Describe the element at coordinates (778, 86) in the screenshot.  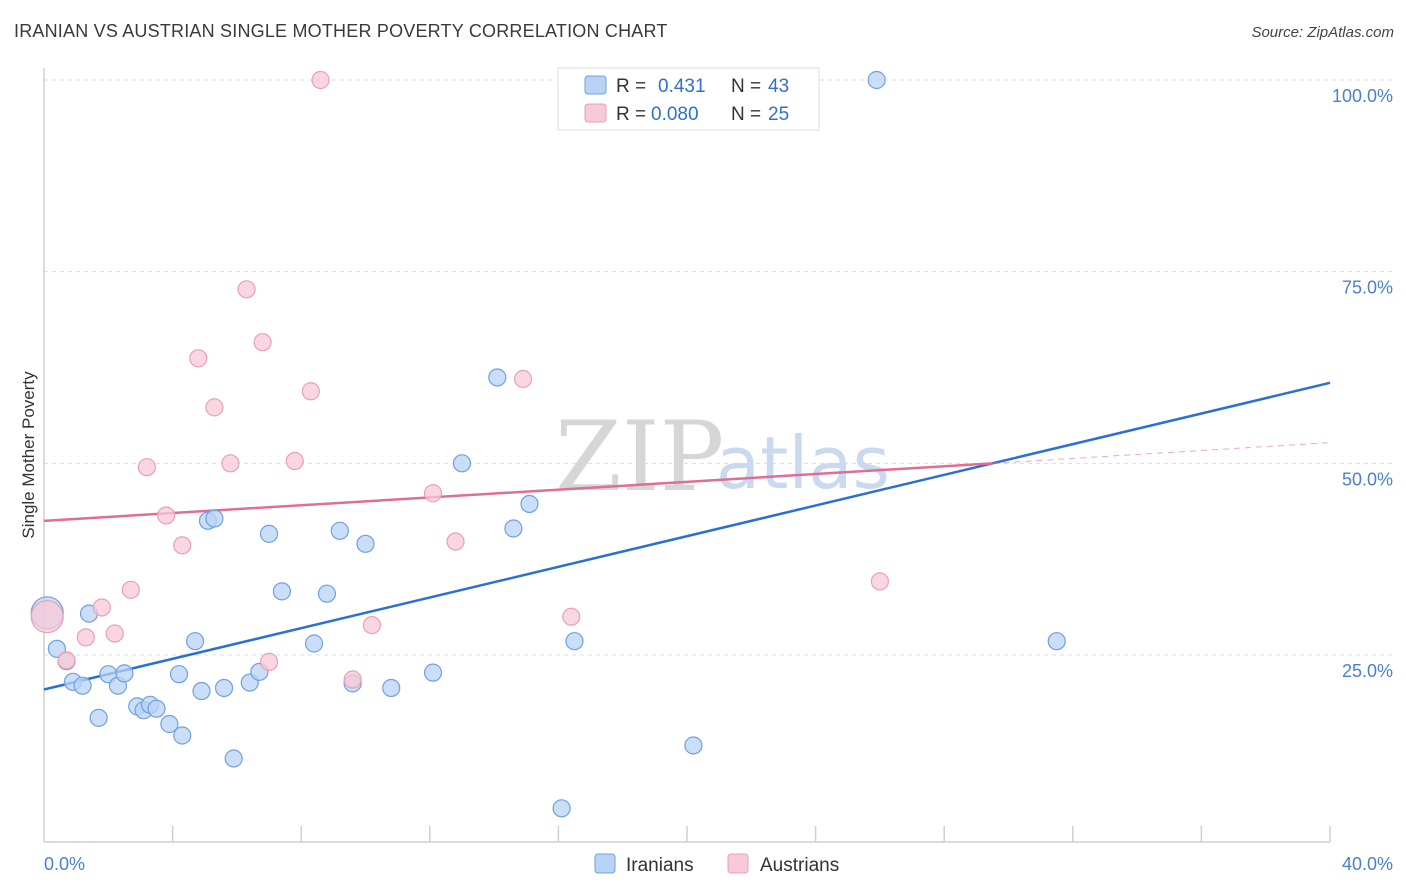
I see `legend-n-value-iranians: 43` at that location.